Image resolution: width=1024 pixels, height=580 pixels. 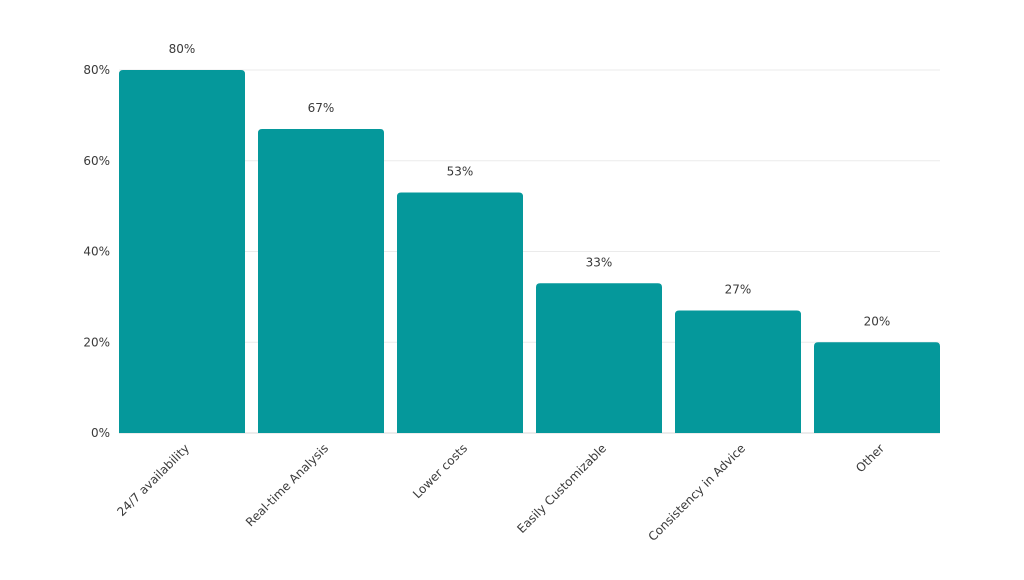 What do you see at coordinates (96, 342) in the screenshot?
I see `y-tick-label: 20%` at bounding box center [96, 342].